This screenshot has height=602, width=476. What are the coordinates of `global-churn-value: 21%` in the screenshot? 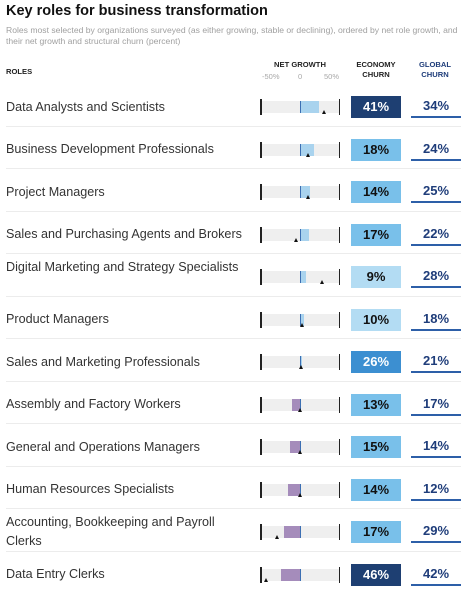 It's located at (436, 362).